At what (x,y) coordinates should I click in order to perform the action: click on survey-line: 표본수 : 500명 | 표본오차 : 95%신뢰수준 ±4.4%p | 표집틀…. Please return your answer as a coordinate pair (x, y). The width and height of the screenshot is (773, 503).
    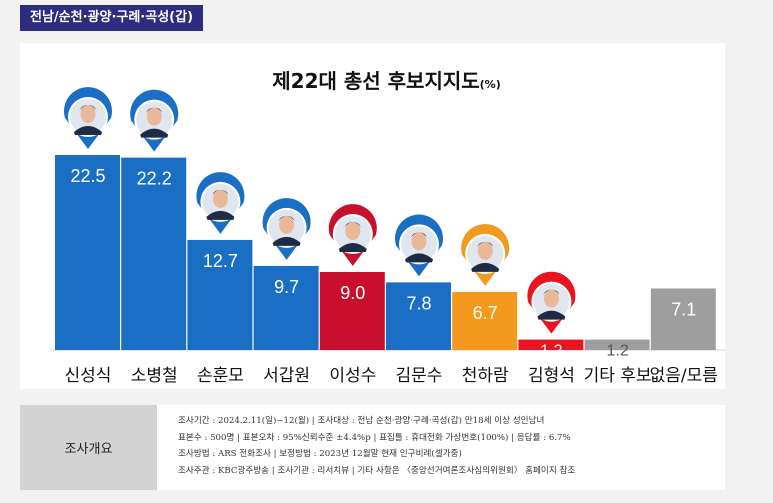
    Looking at the image, I should click on (374, 437).